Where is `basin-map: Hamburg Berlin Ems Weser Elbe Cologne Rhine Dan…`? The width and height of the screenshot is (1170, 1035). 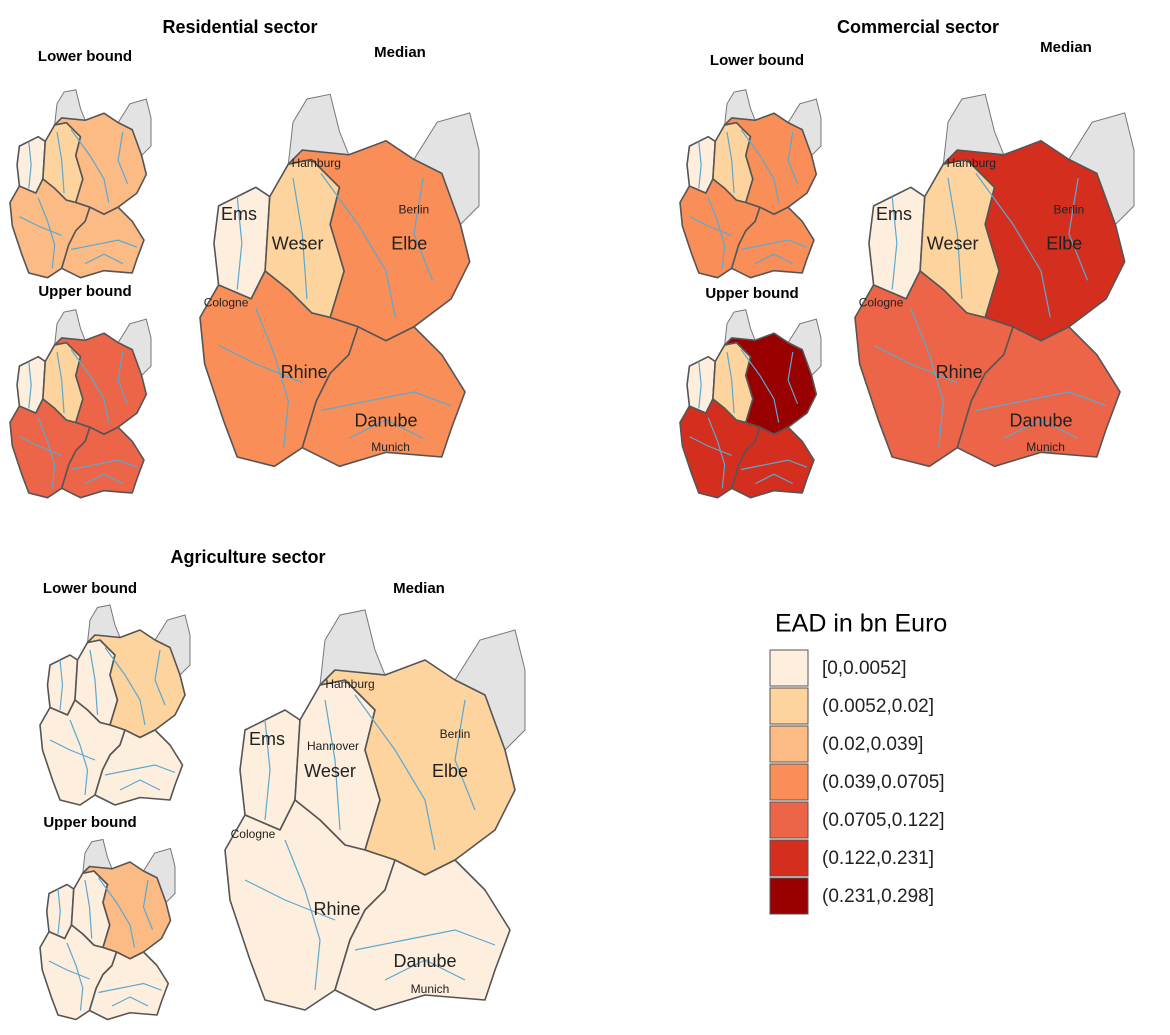 basin-map: Hamburg Berlin Ems Weser Elbe Cologne Rhine Dan… is located at coordinates (994, 280).